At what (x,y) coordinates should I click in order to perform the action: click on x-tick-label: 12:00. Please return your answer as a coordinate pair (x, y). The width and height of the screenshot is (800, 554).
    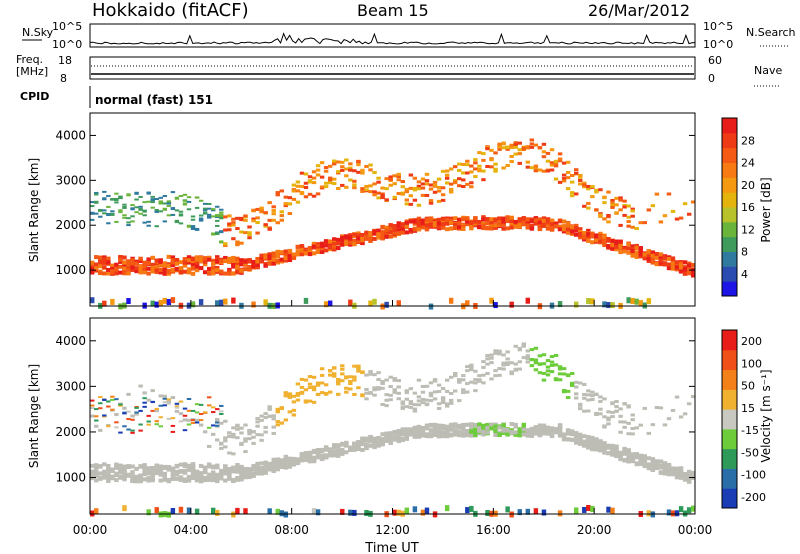
    Looking at the image, I should click on (392, 530).